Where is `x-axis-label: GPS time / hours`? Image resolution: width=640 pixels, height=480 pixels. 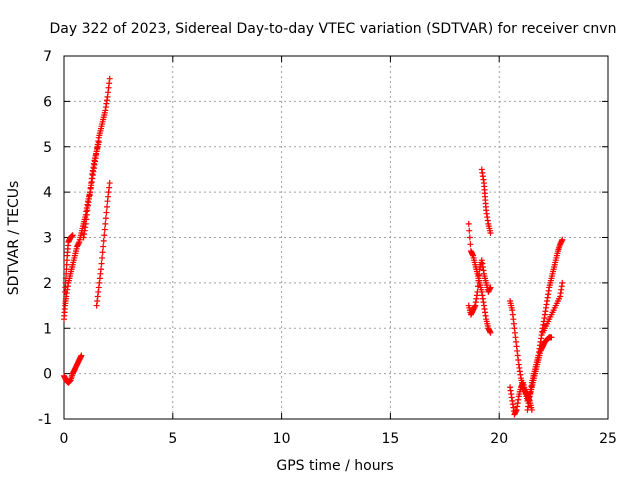 x-axis-label: GPS time / hours is located at coordinates (334, 466).